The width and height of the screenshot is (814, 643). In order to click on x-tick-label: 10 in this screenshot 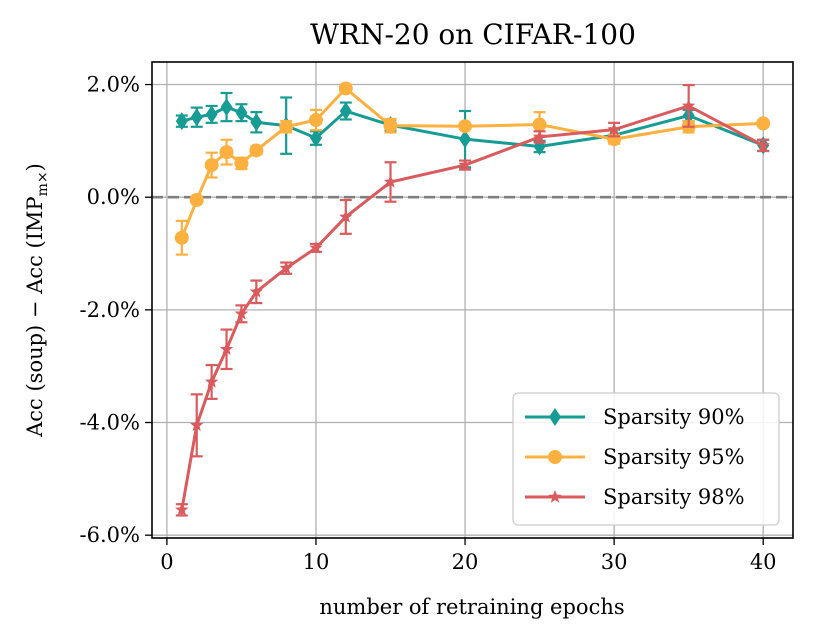, I will do `click(316, 562)`.